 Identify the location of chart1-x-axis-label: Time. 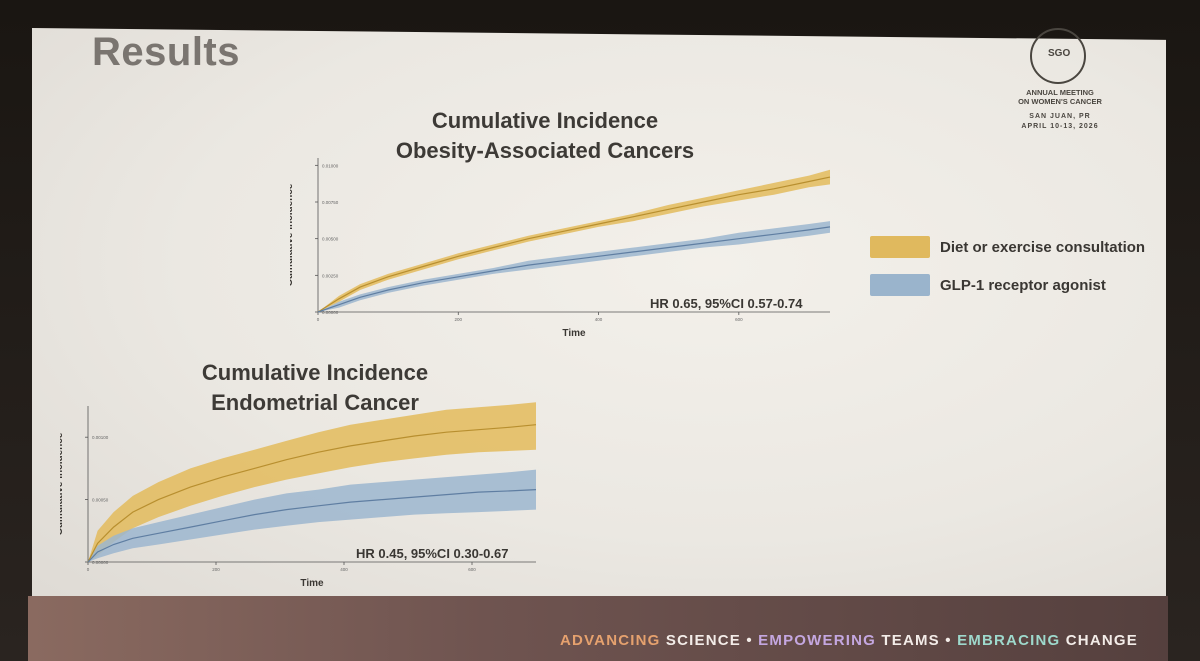
(574, 333).